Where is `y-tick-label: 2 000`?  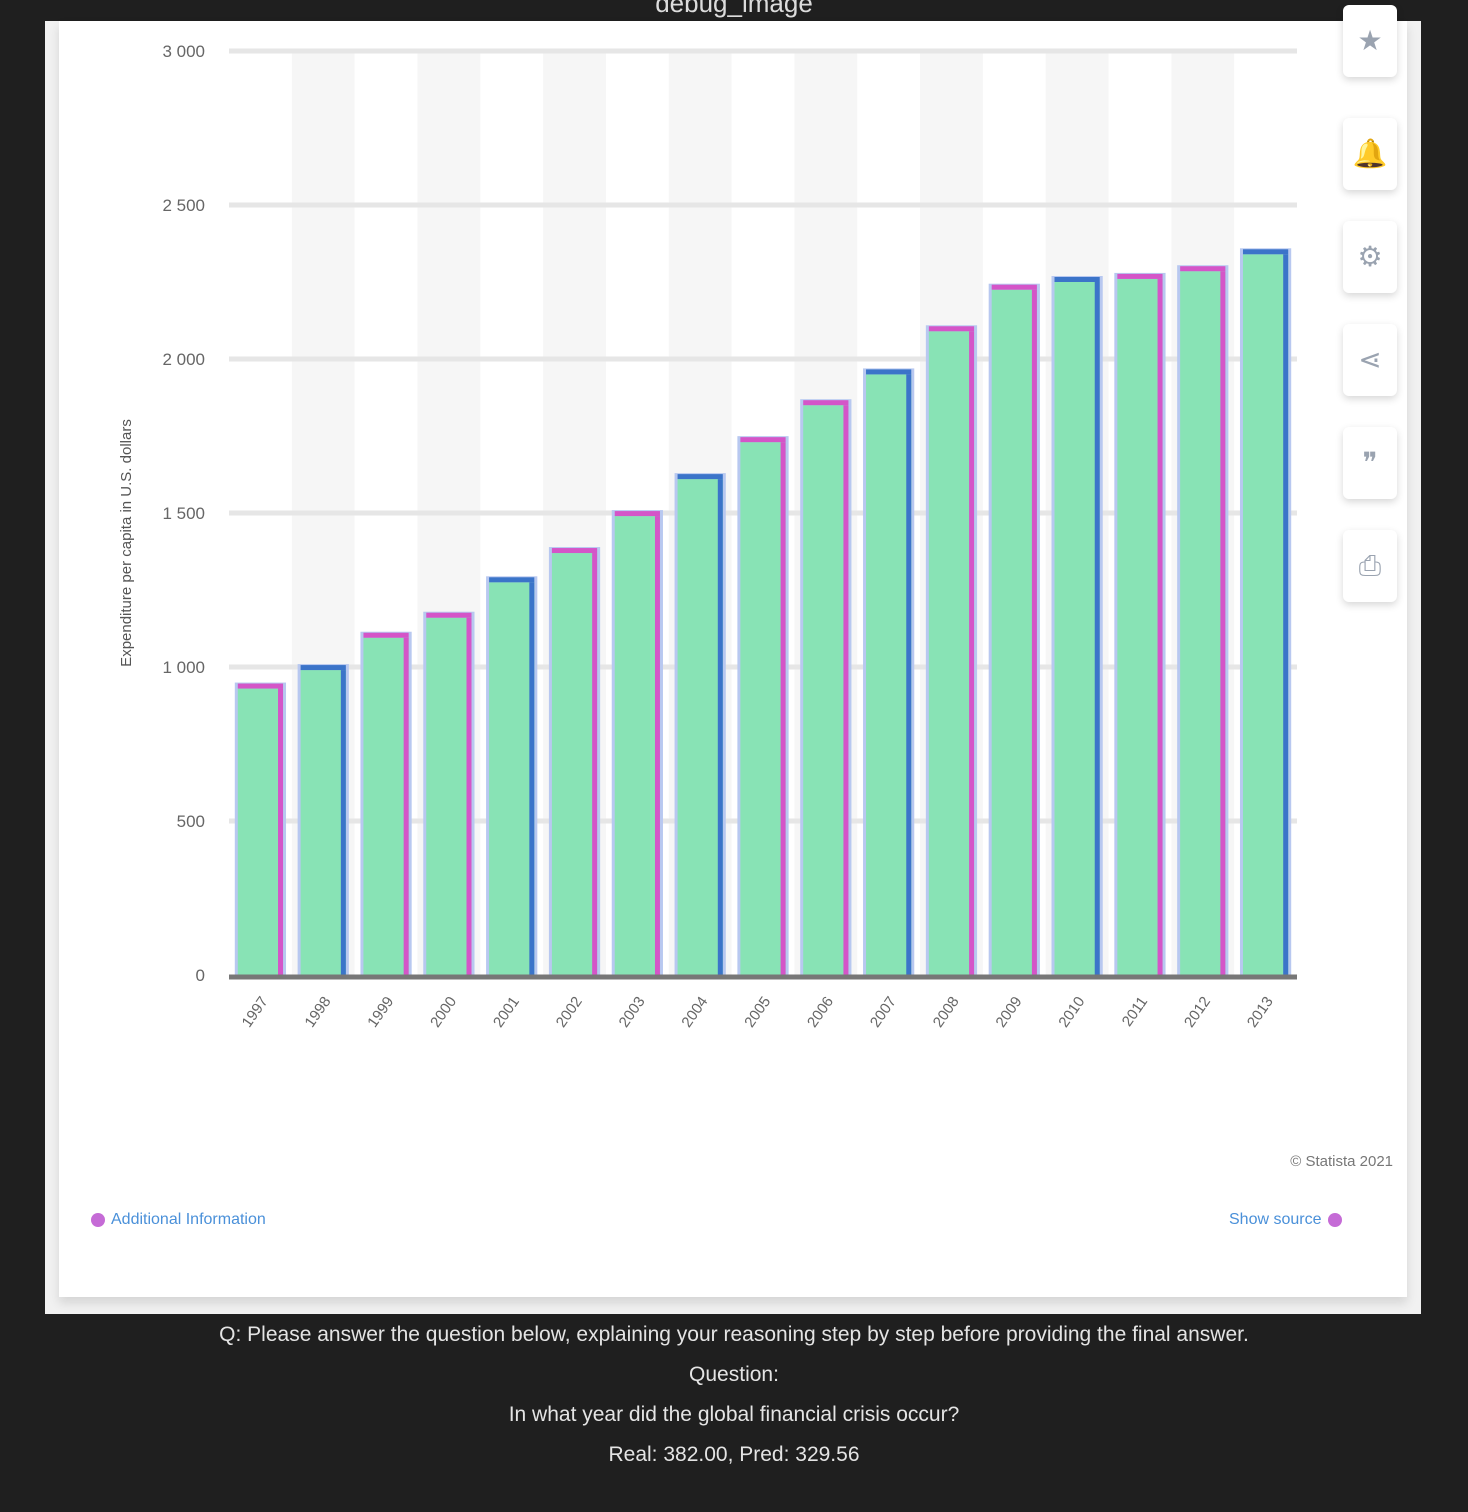
y-tick-label: 2 000 is located at coordinates (183, 359).